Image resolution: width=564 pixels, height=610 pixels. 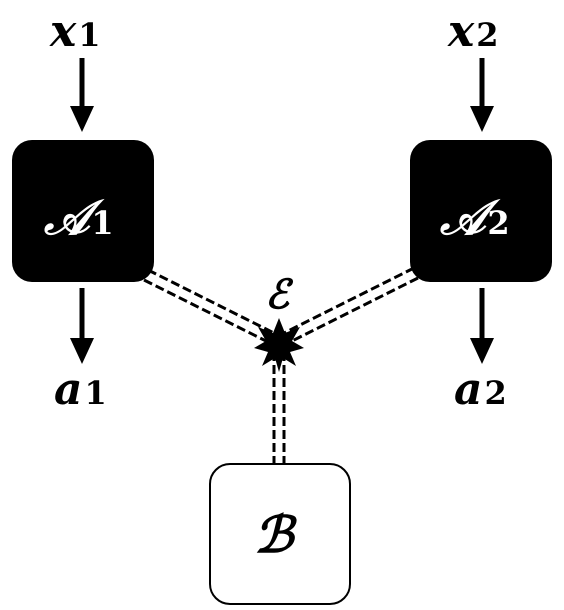 What do you see at coordinates (75, 31) in the screenshot?
I see `input-x1-label: x1` at bounding box center [75, 31].